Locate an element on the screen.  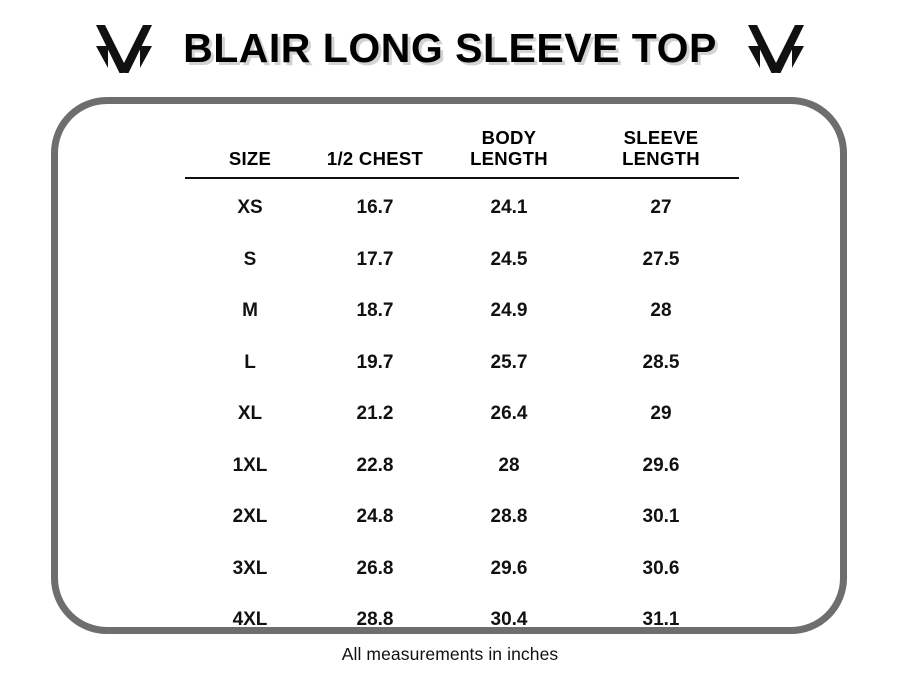
table-header-row: SIZE 1/2 CHEST BODY LENGTH SLEEVE LENGTH is located at coordinates (462, 147).